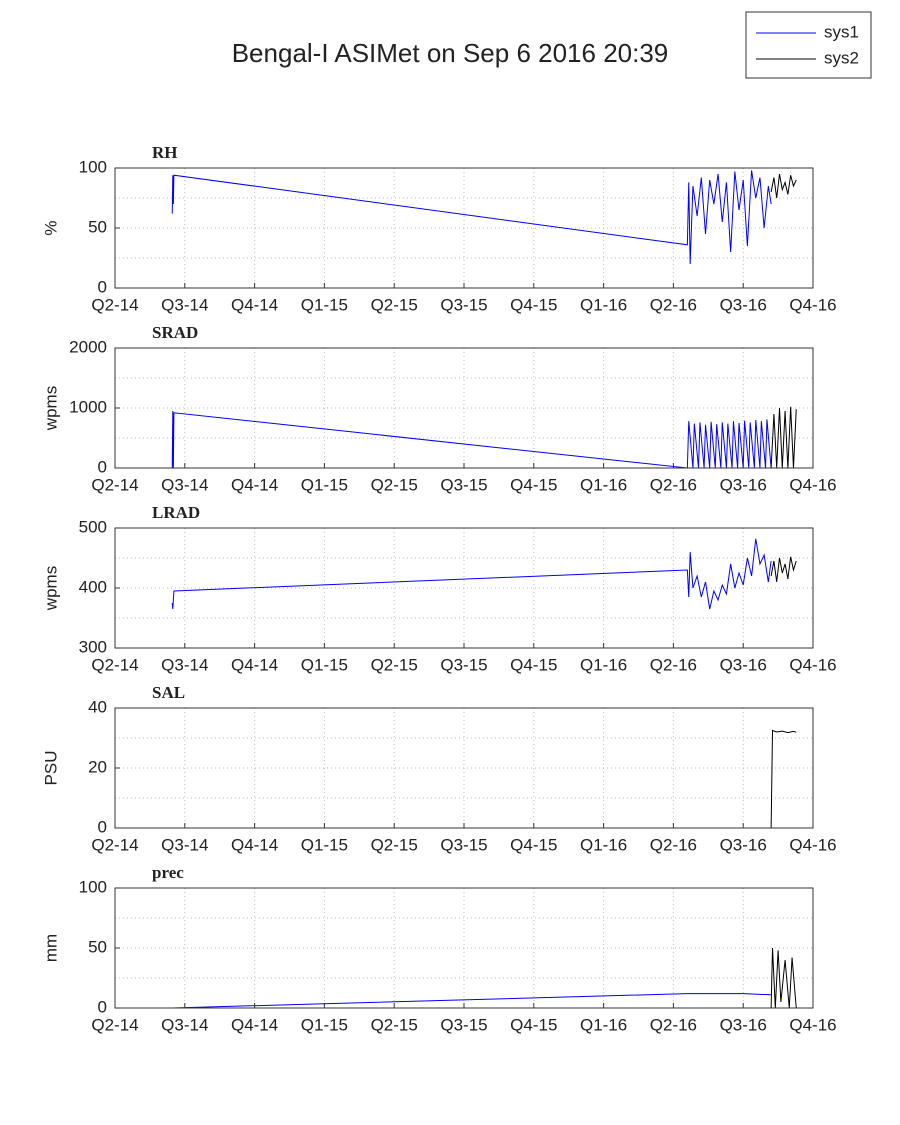 The width and height of the screenshot is (900, 1125). I want to click on legend-box, so click(808, 45).